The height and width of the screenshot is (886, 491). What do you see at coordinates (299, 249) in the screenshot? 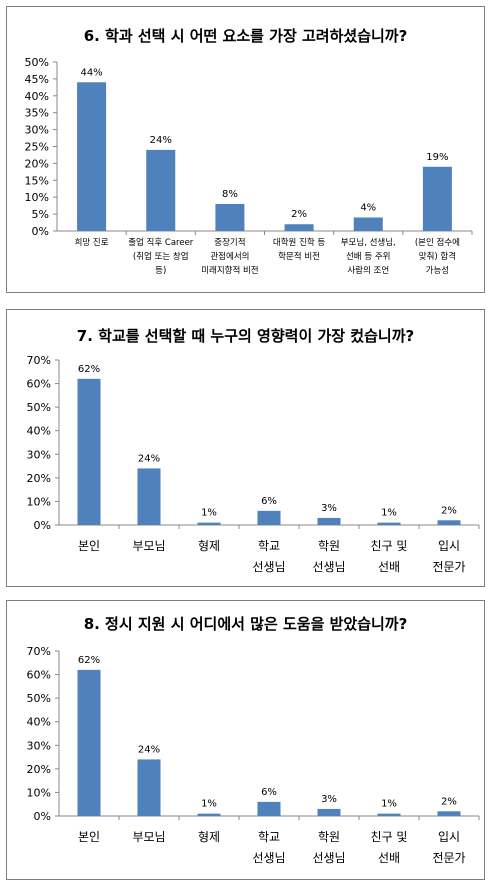
I see `category-label: 대학원 진학 등 학문적 비전` at bounding box center [299, 249].